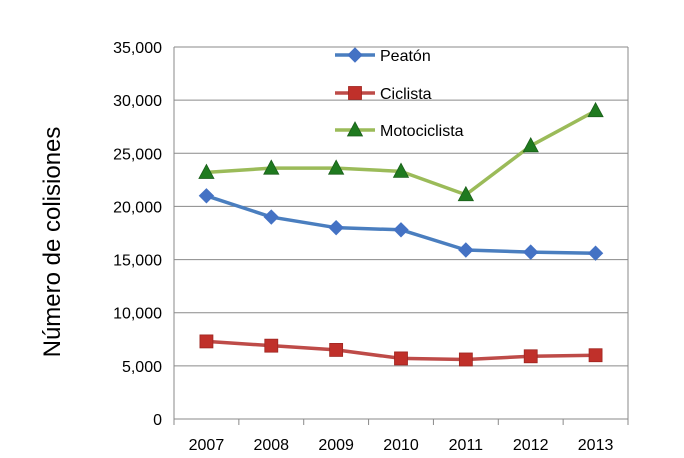 The width and height of the screenshot is (684, 458). I want to click on y-tick-label: 35,000, so click(137, 48).